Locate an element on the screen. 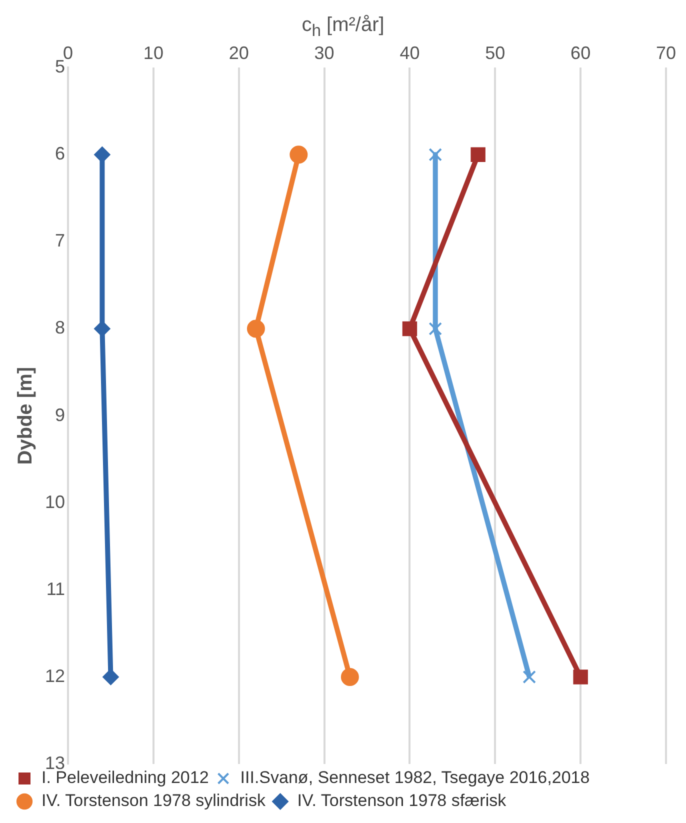  y-tick-label: 10 is located at coordinates (55, 502).